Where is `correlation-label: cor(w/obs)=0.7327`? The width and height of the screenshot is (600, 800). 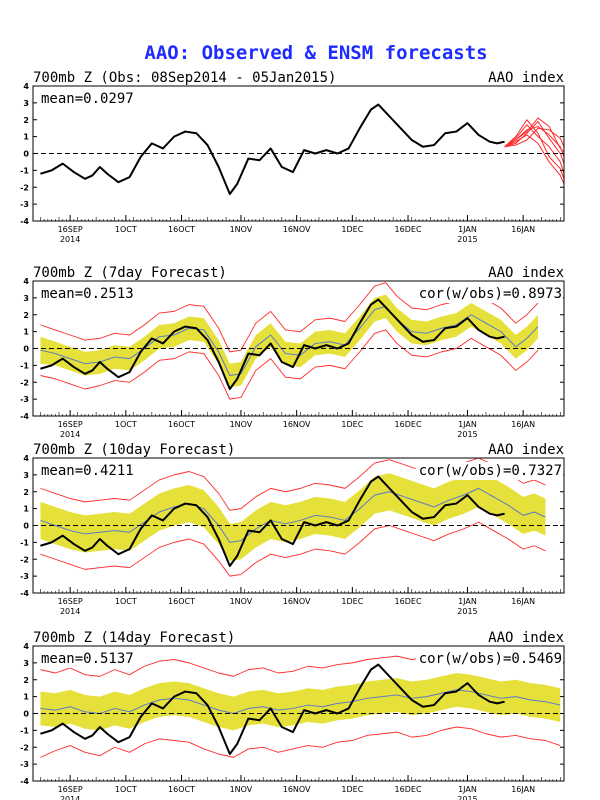 correlation-label: cor(w/obs)=0.7327 is located at coordinates (490, 471).